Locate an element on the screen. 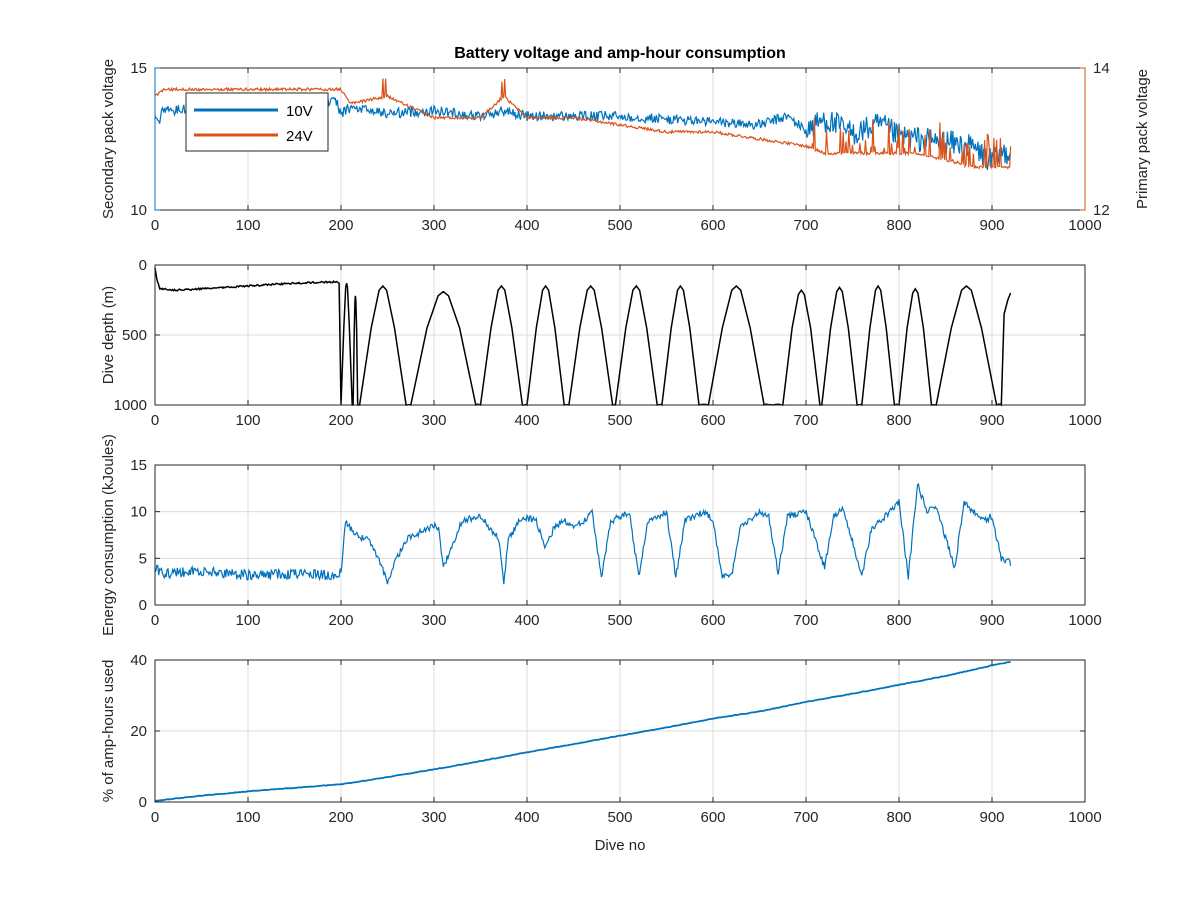 This screenshot has height=900, width=1200. y-right-tick-label: 14 is located at coordinates (1101, 68).